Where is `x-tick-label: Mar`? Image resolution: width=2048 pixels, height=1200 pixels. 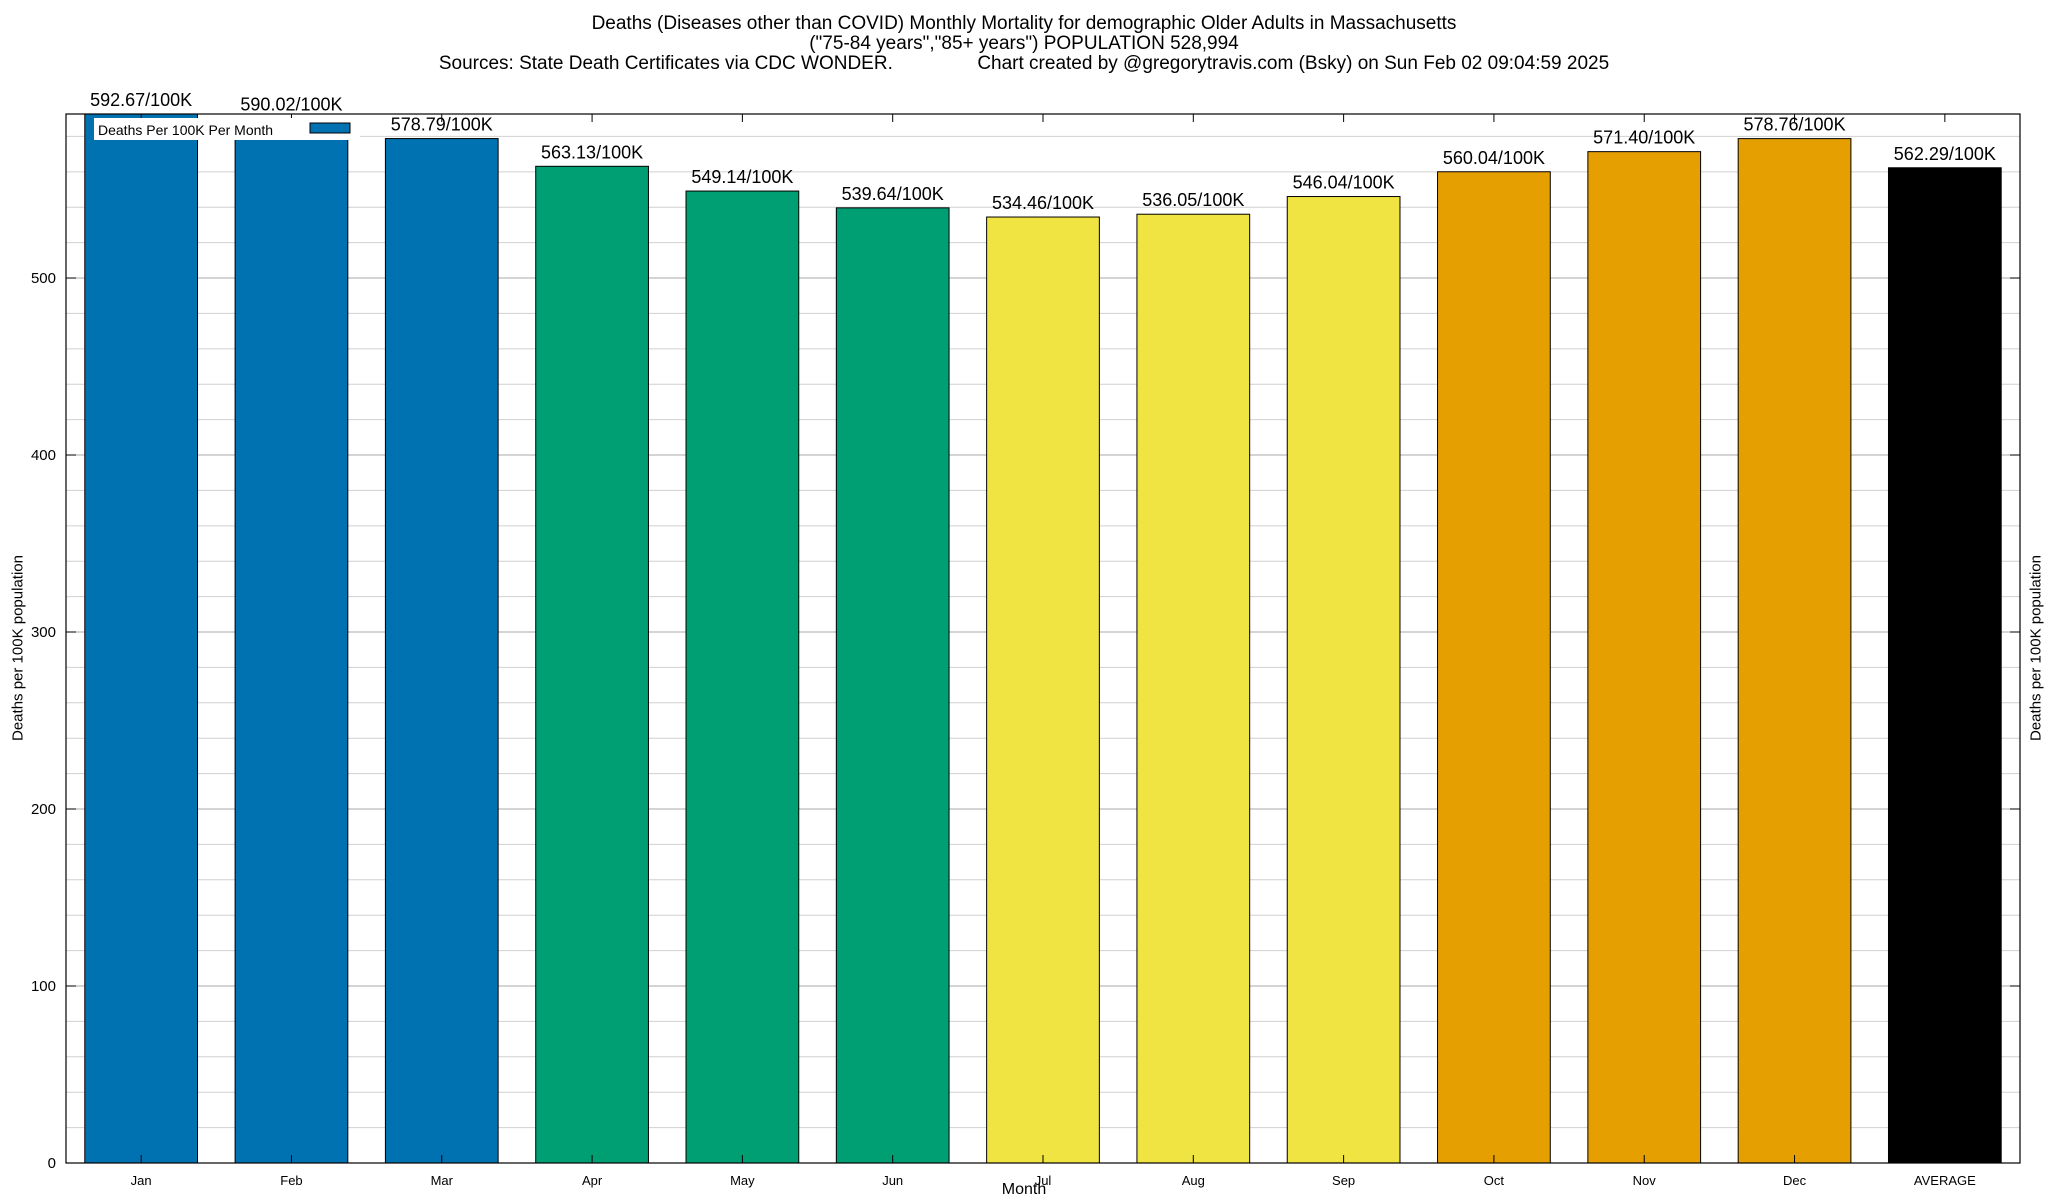 x-tick-label: Mar is located at coordinates (442, 1180).